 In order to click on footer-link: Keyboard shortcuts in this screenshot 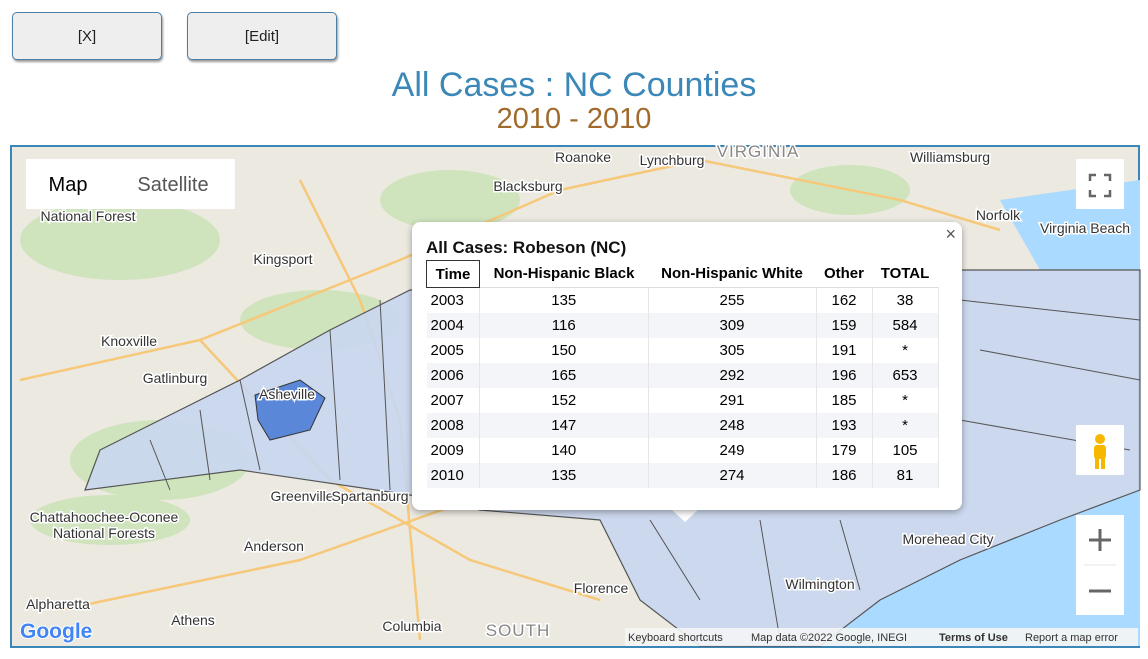, I will do `click(675, 638)`.